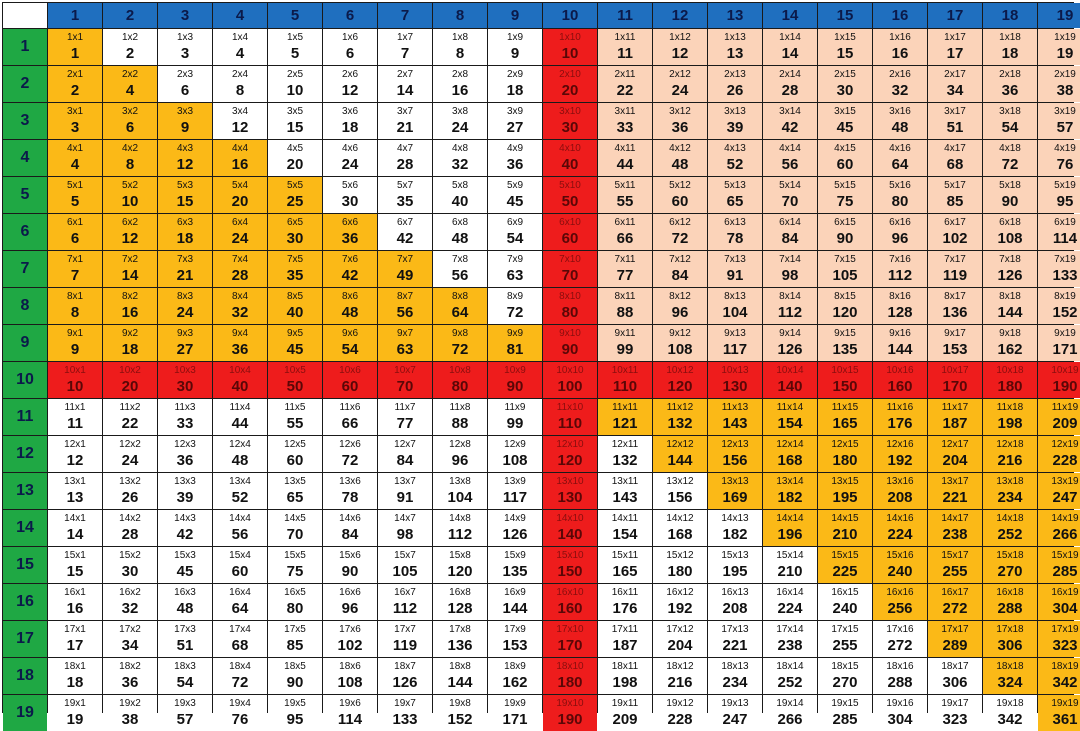 This screenshot has width=1080, height=731. Describe the element at coordinates (570, 682) in the screenshot. I see `cell-product: 180` at that location.